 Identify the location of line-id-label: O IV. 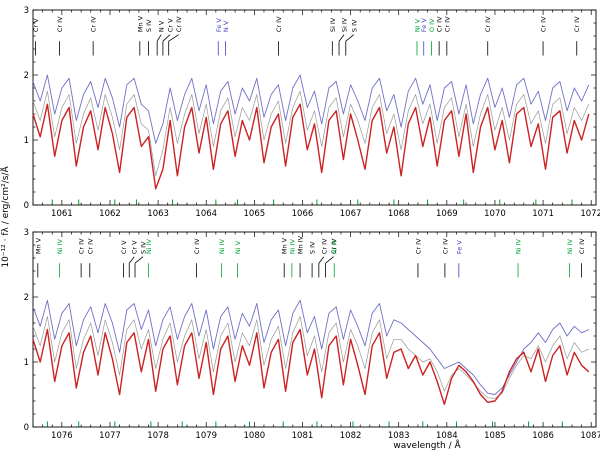
(432, 25).